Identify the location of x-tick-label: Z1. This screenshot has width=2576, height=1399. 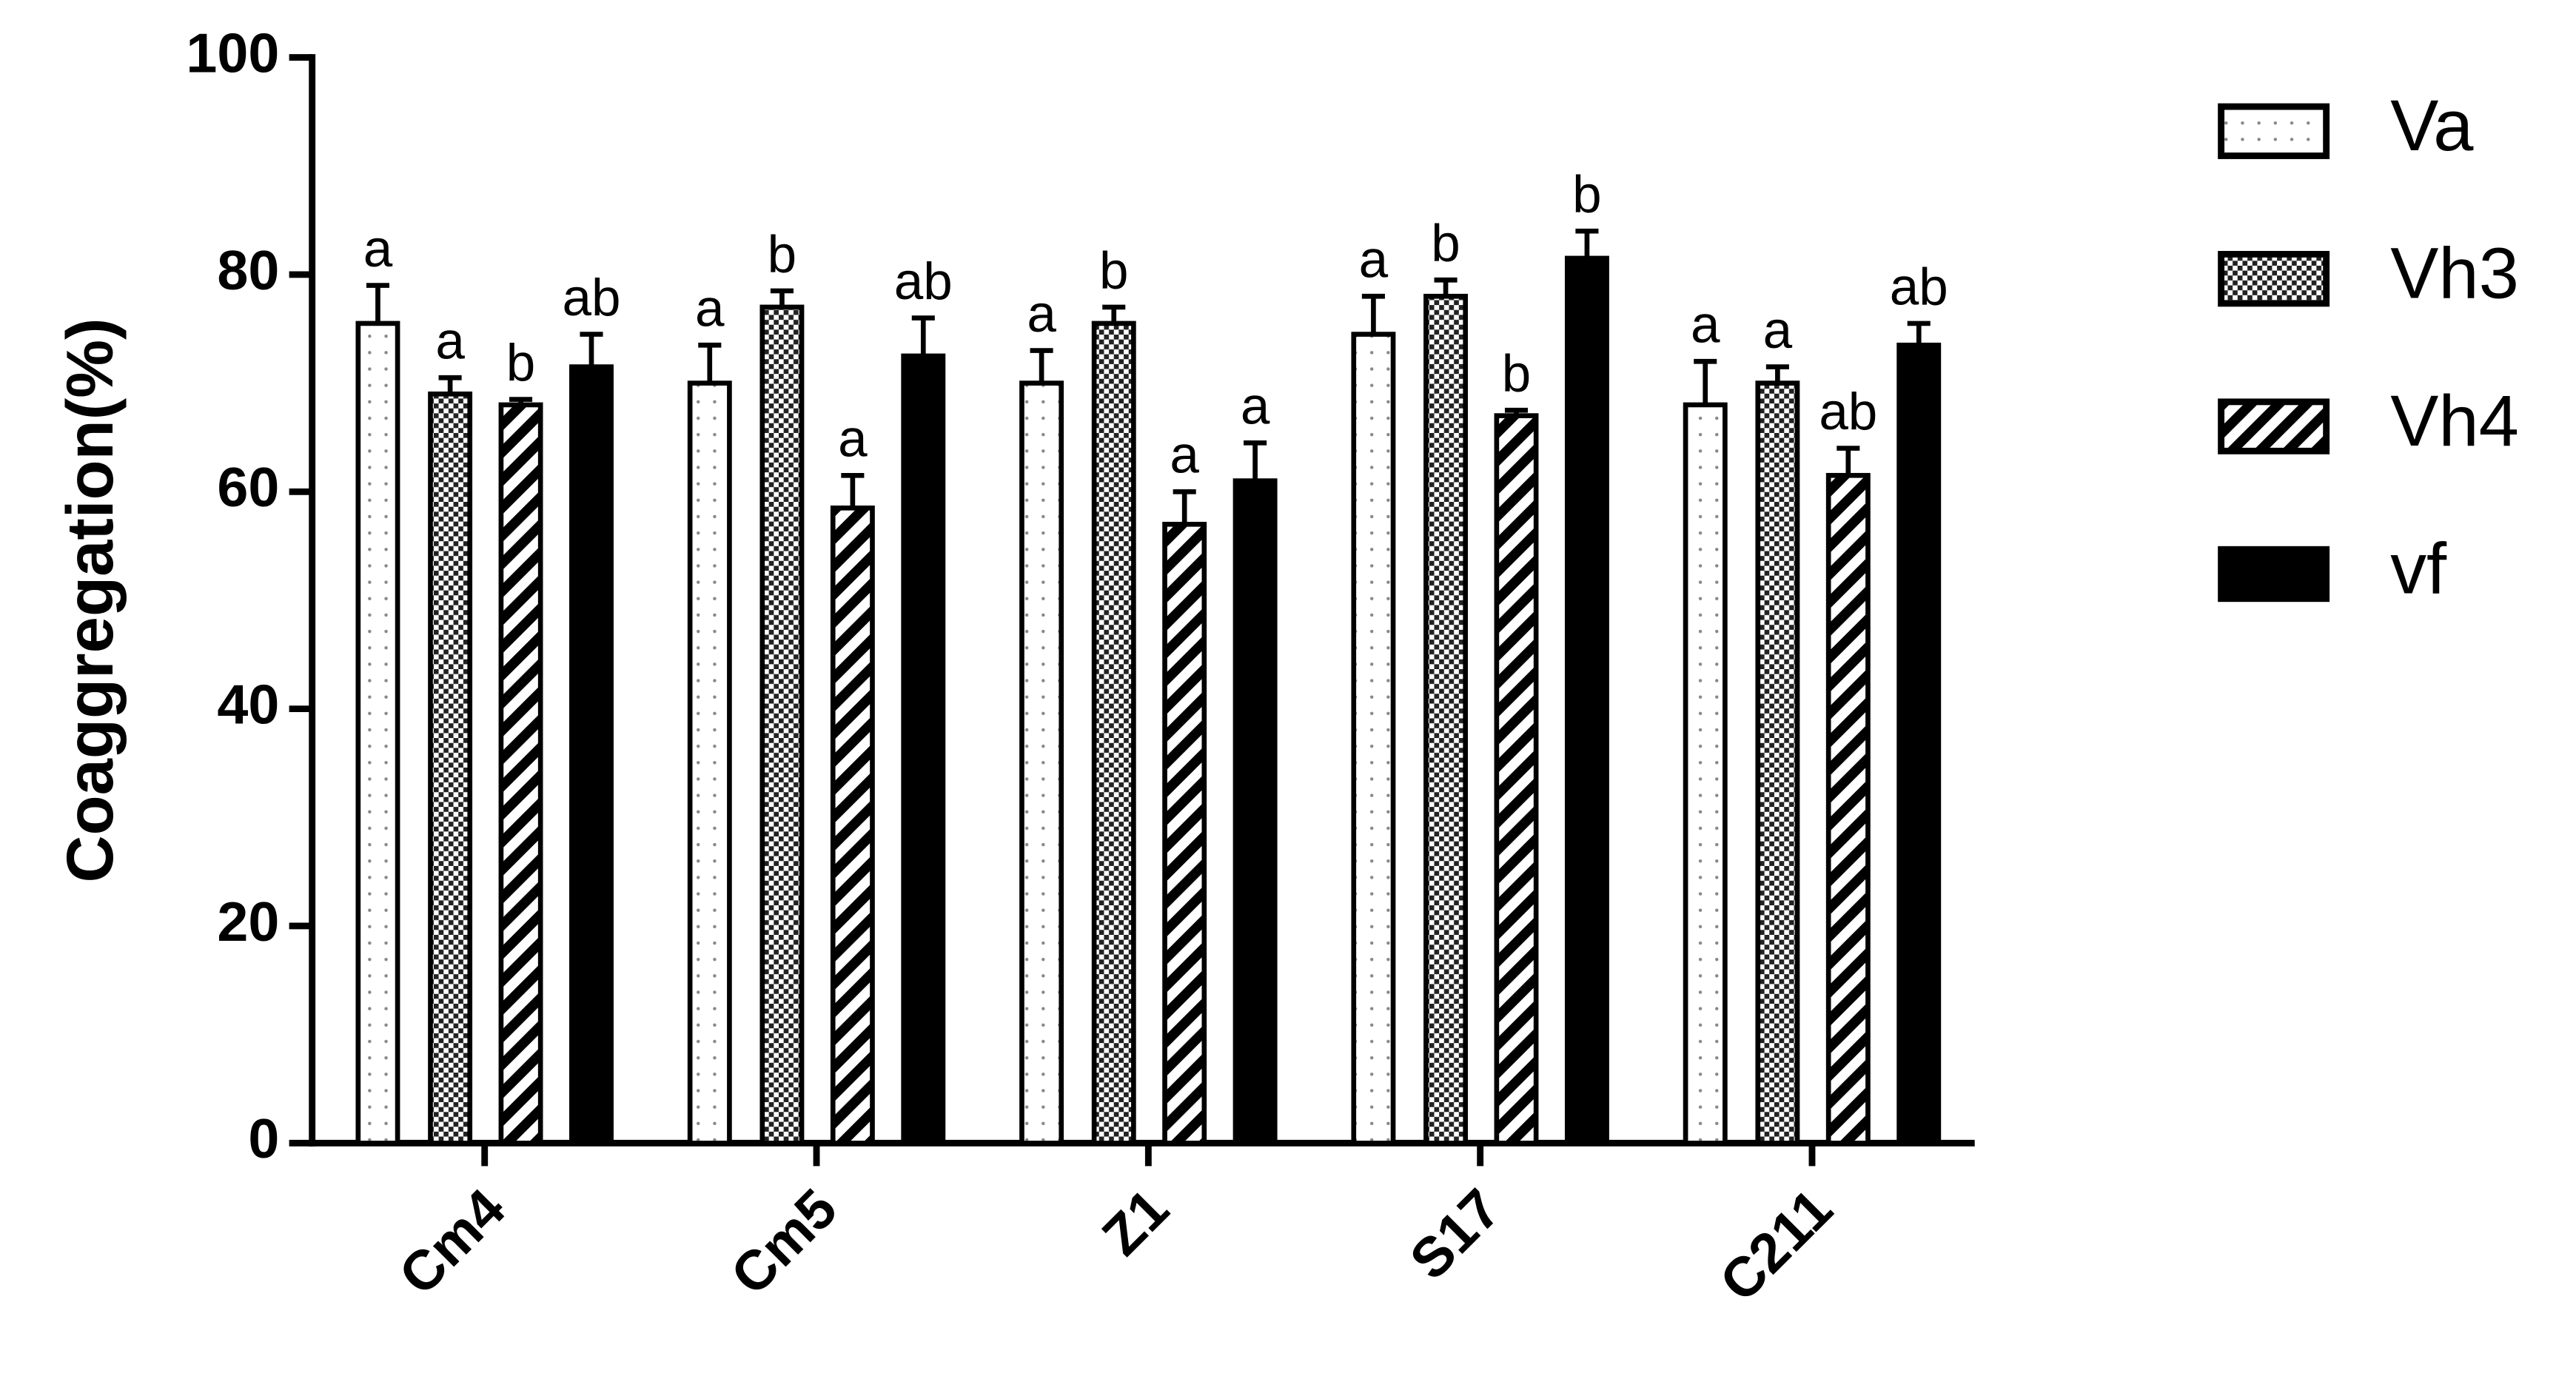
(1135, 1222).